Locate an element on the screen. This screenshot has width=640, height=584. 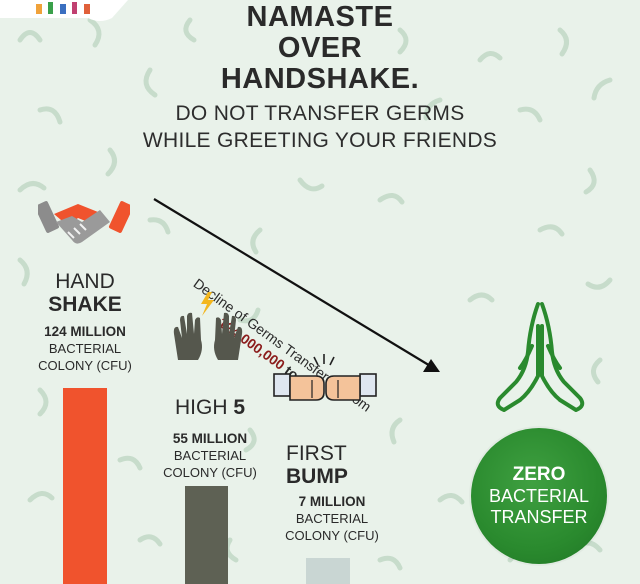
subheadline-line-2: WHILE GREETING YOUR FRIENDS is located at coordinates (320, 140).